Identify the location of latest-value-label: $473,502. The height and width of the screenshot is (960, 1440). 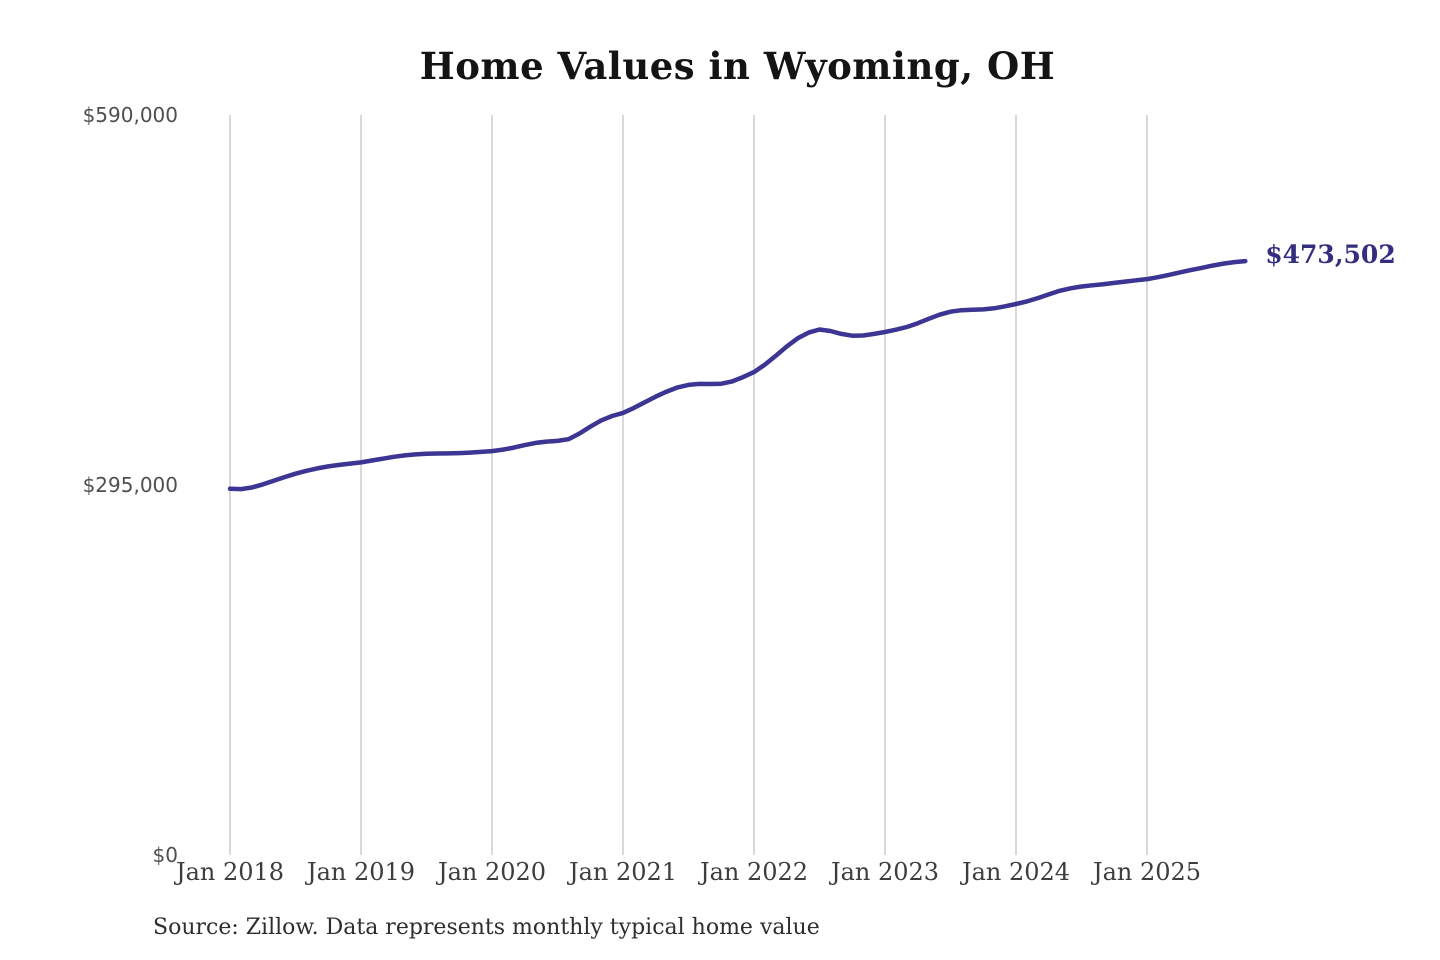
(1330, 255).